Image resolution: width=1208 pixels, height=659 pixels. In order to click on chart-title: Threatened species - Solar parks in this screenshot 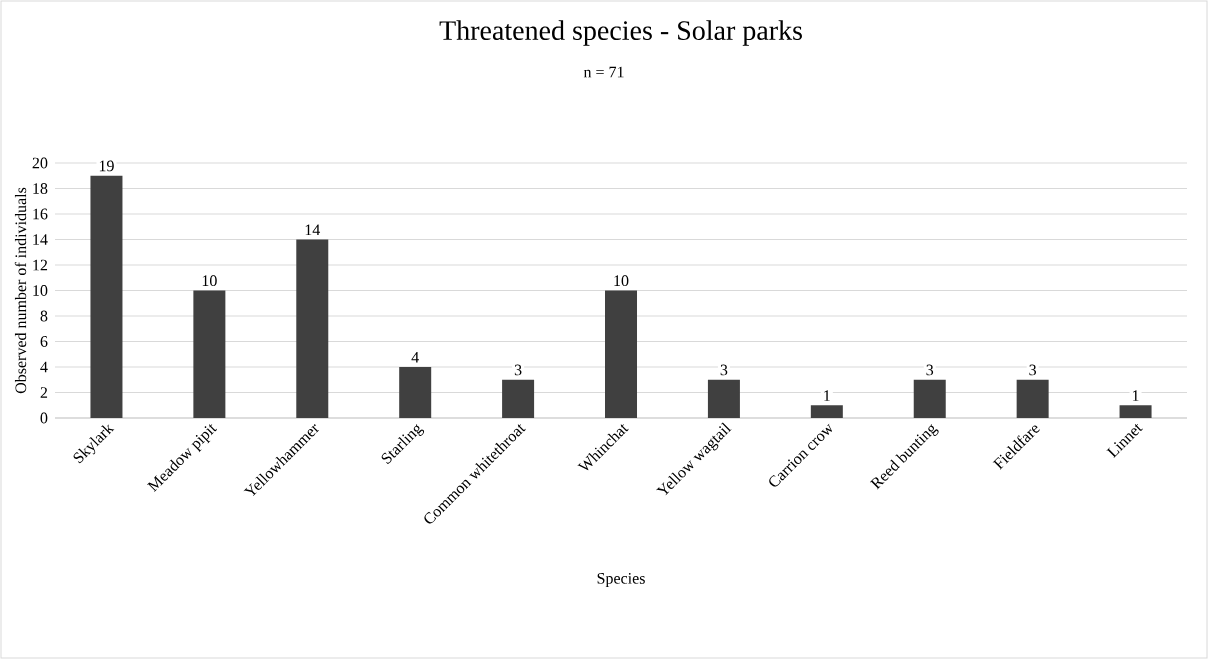, I will do `click(620, 33)`.